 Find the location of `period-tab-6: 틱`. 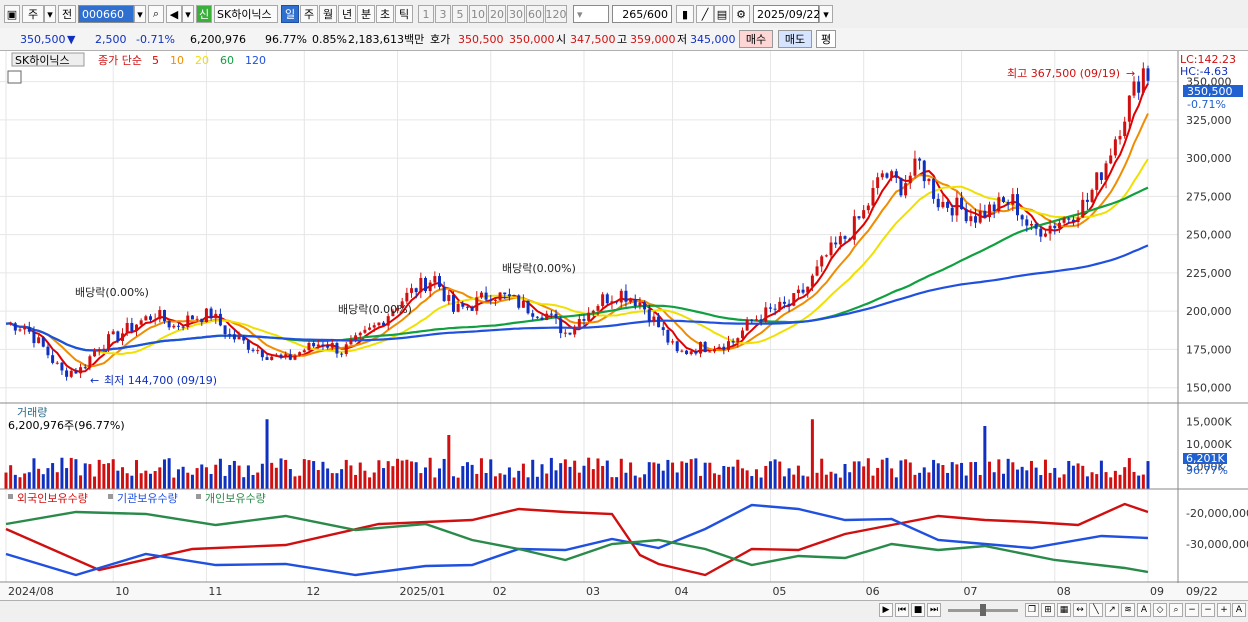

period-tab-6: 틱 is located at coordinates (404, 14).